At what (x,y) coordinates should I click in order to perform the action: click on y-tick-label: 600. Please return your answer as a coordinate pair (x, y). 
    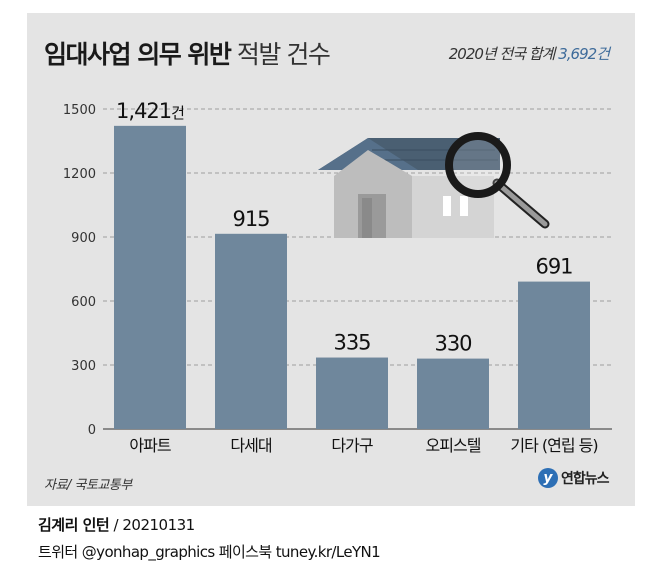
    Looking at the image, I should click on (83, 302).